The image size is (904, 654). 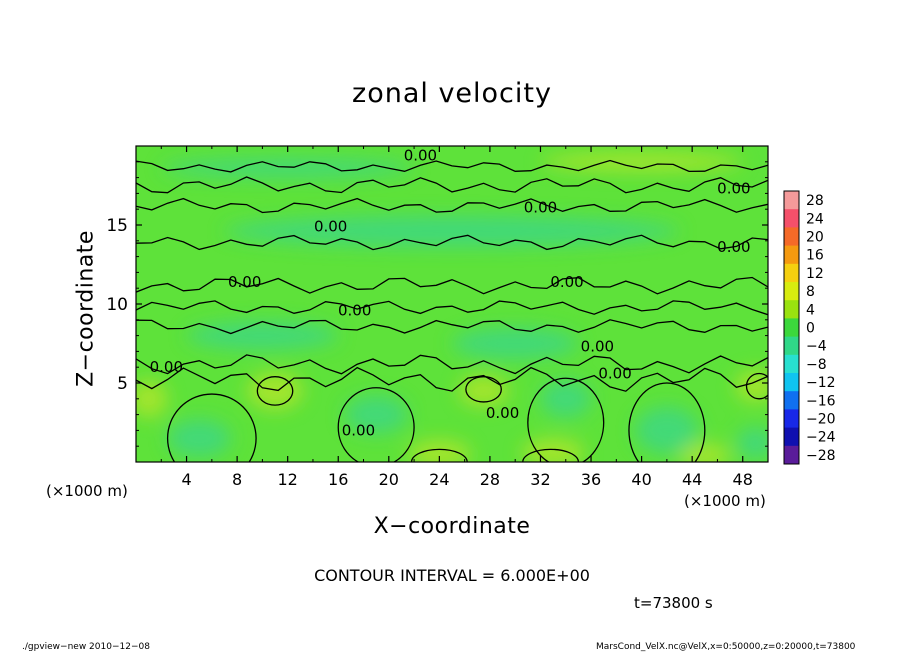 I want to click on x-tick-label: 20, so click(x=389, y=479).